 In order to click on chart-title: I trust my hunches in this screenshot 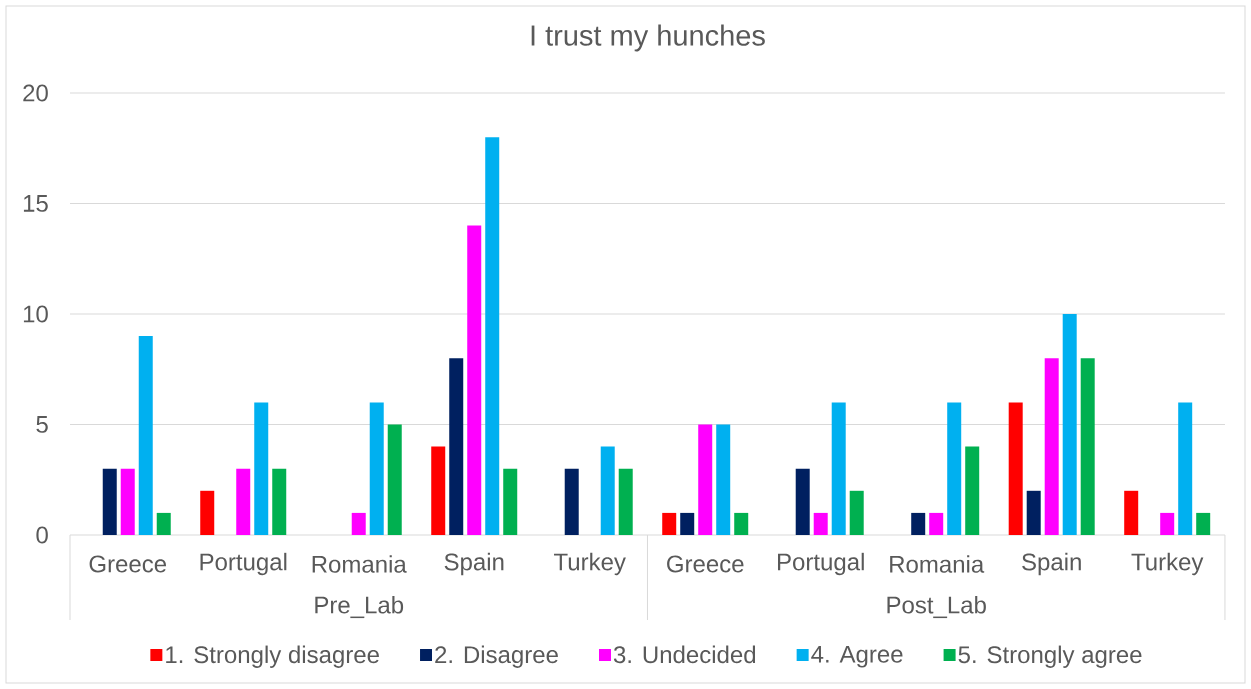, I will do `click(648, 38)`.